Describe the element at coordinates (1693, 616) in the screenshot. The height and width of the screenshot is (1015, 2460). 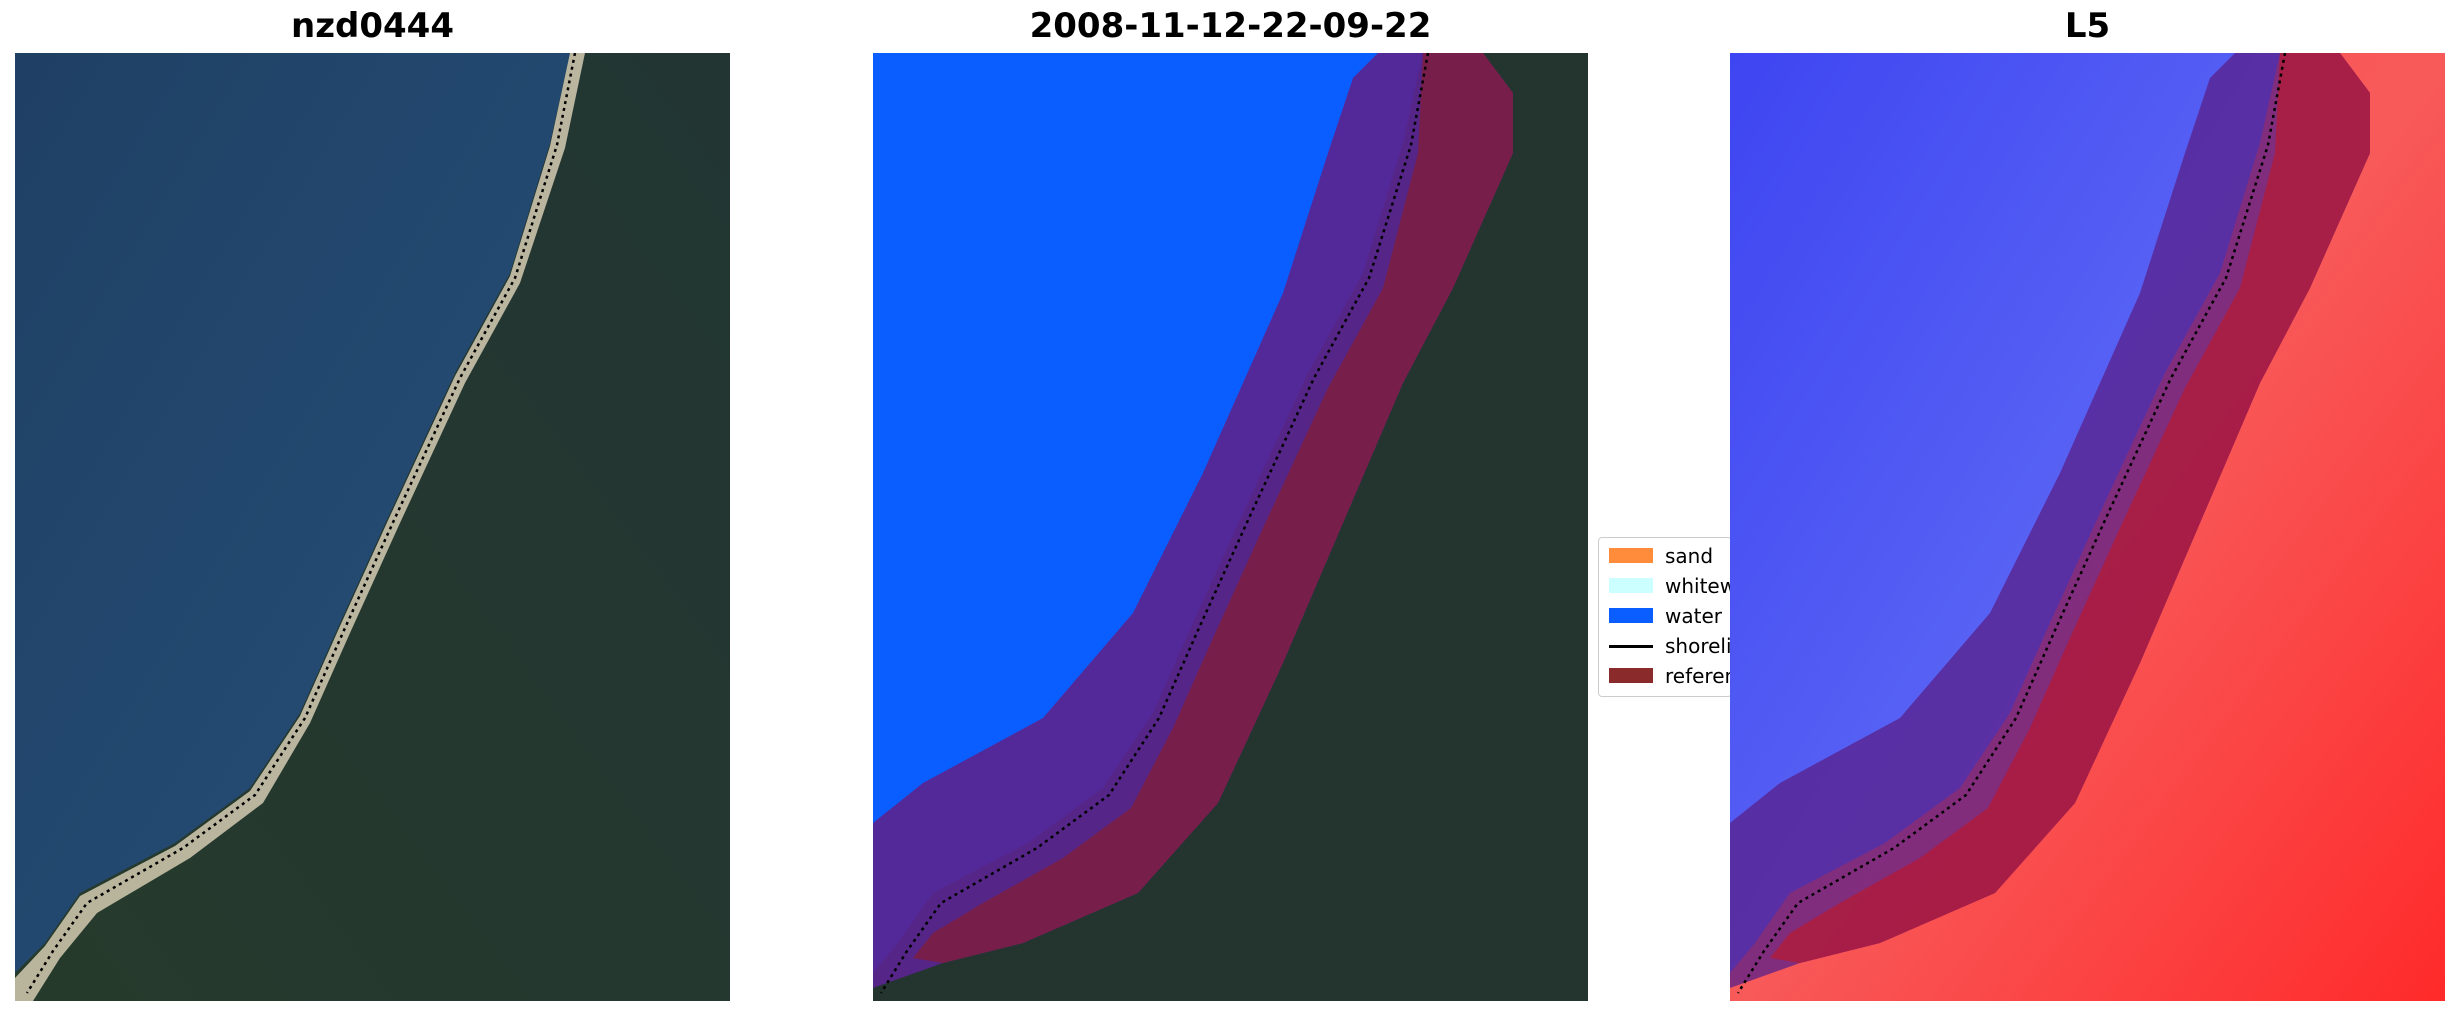
I see `legend-label: water` at that location.